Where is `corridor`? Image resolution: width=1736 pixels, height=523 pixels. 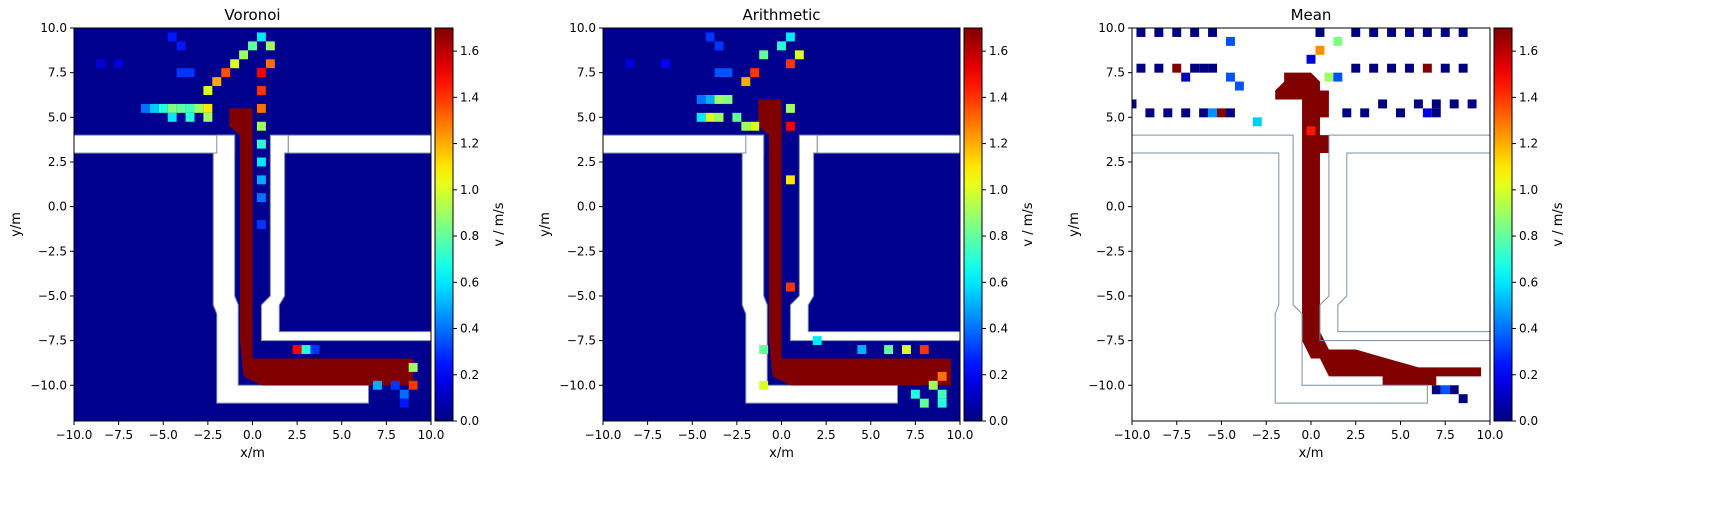
corridor is located at coordinates (252, 269).